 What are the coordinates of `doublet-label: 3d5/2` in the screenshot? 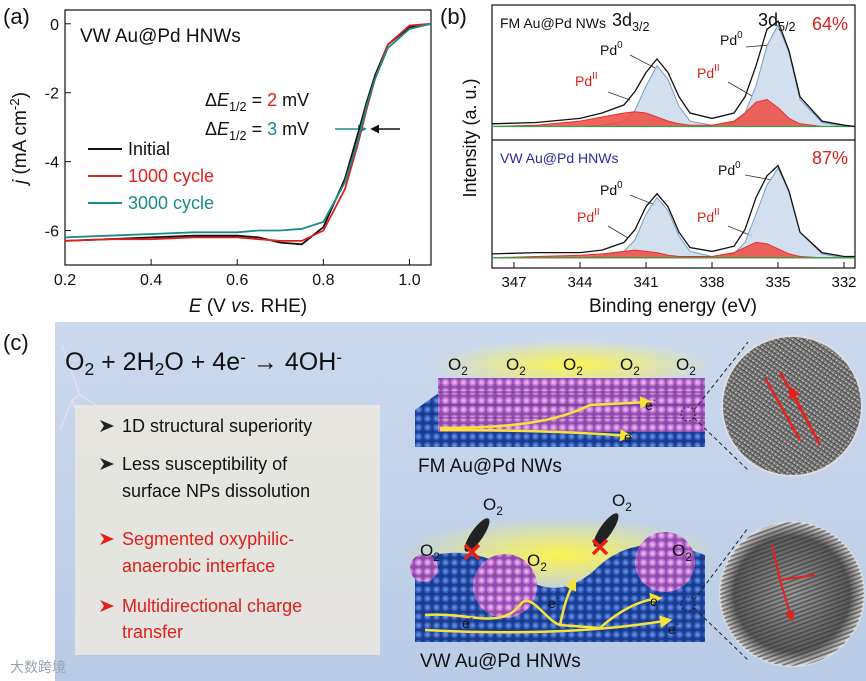 It's located at (777, 22).